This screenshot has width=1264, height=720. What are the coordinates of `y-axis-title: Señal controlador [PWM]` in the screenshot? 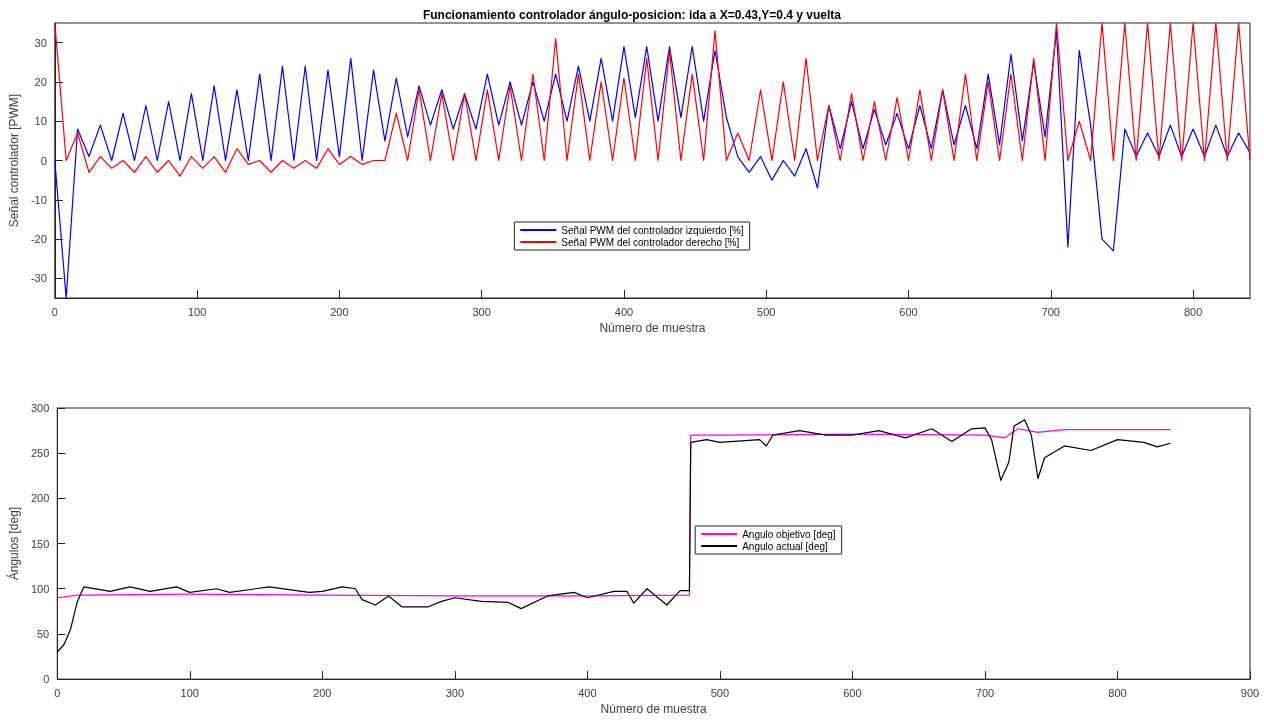 It's located at (14, 160).